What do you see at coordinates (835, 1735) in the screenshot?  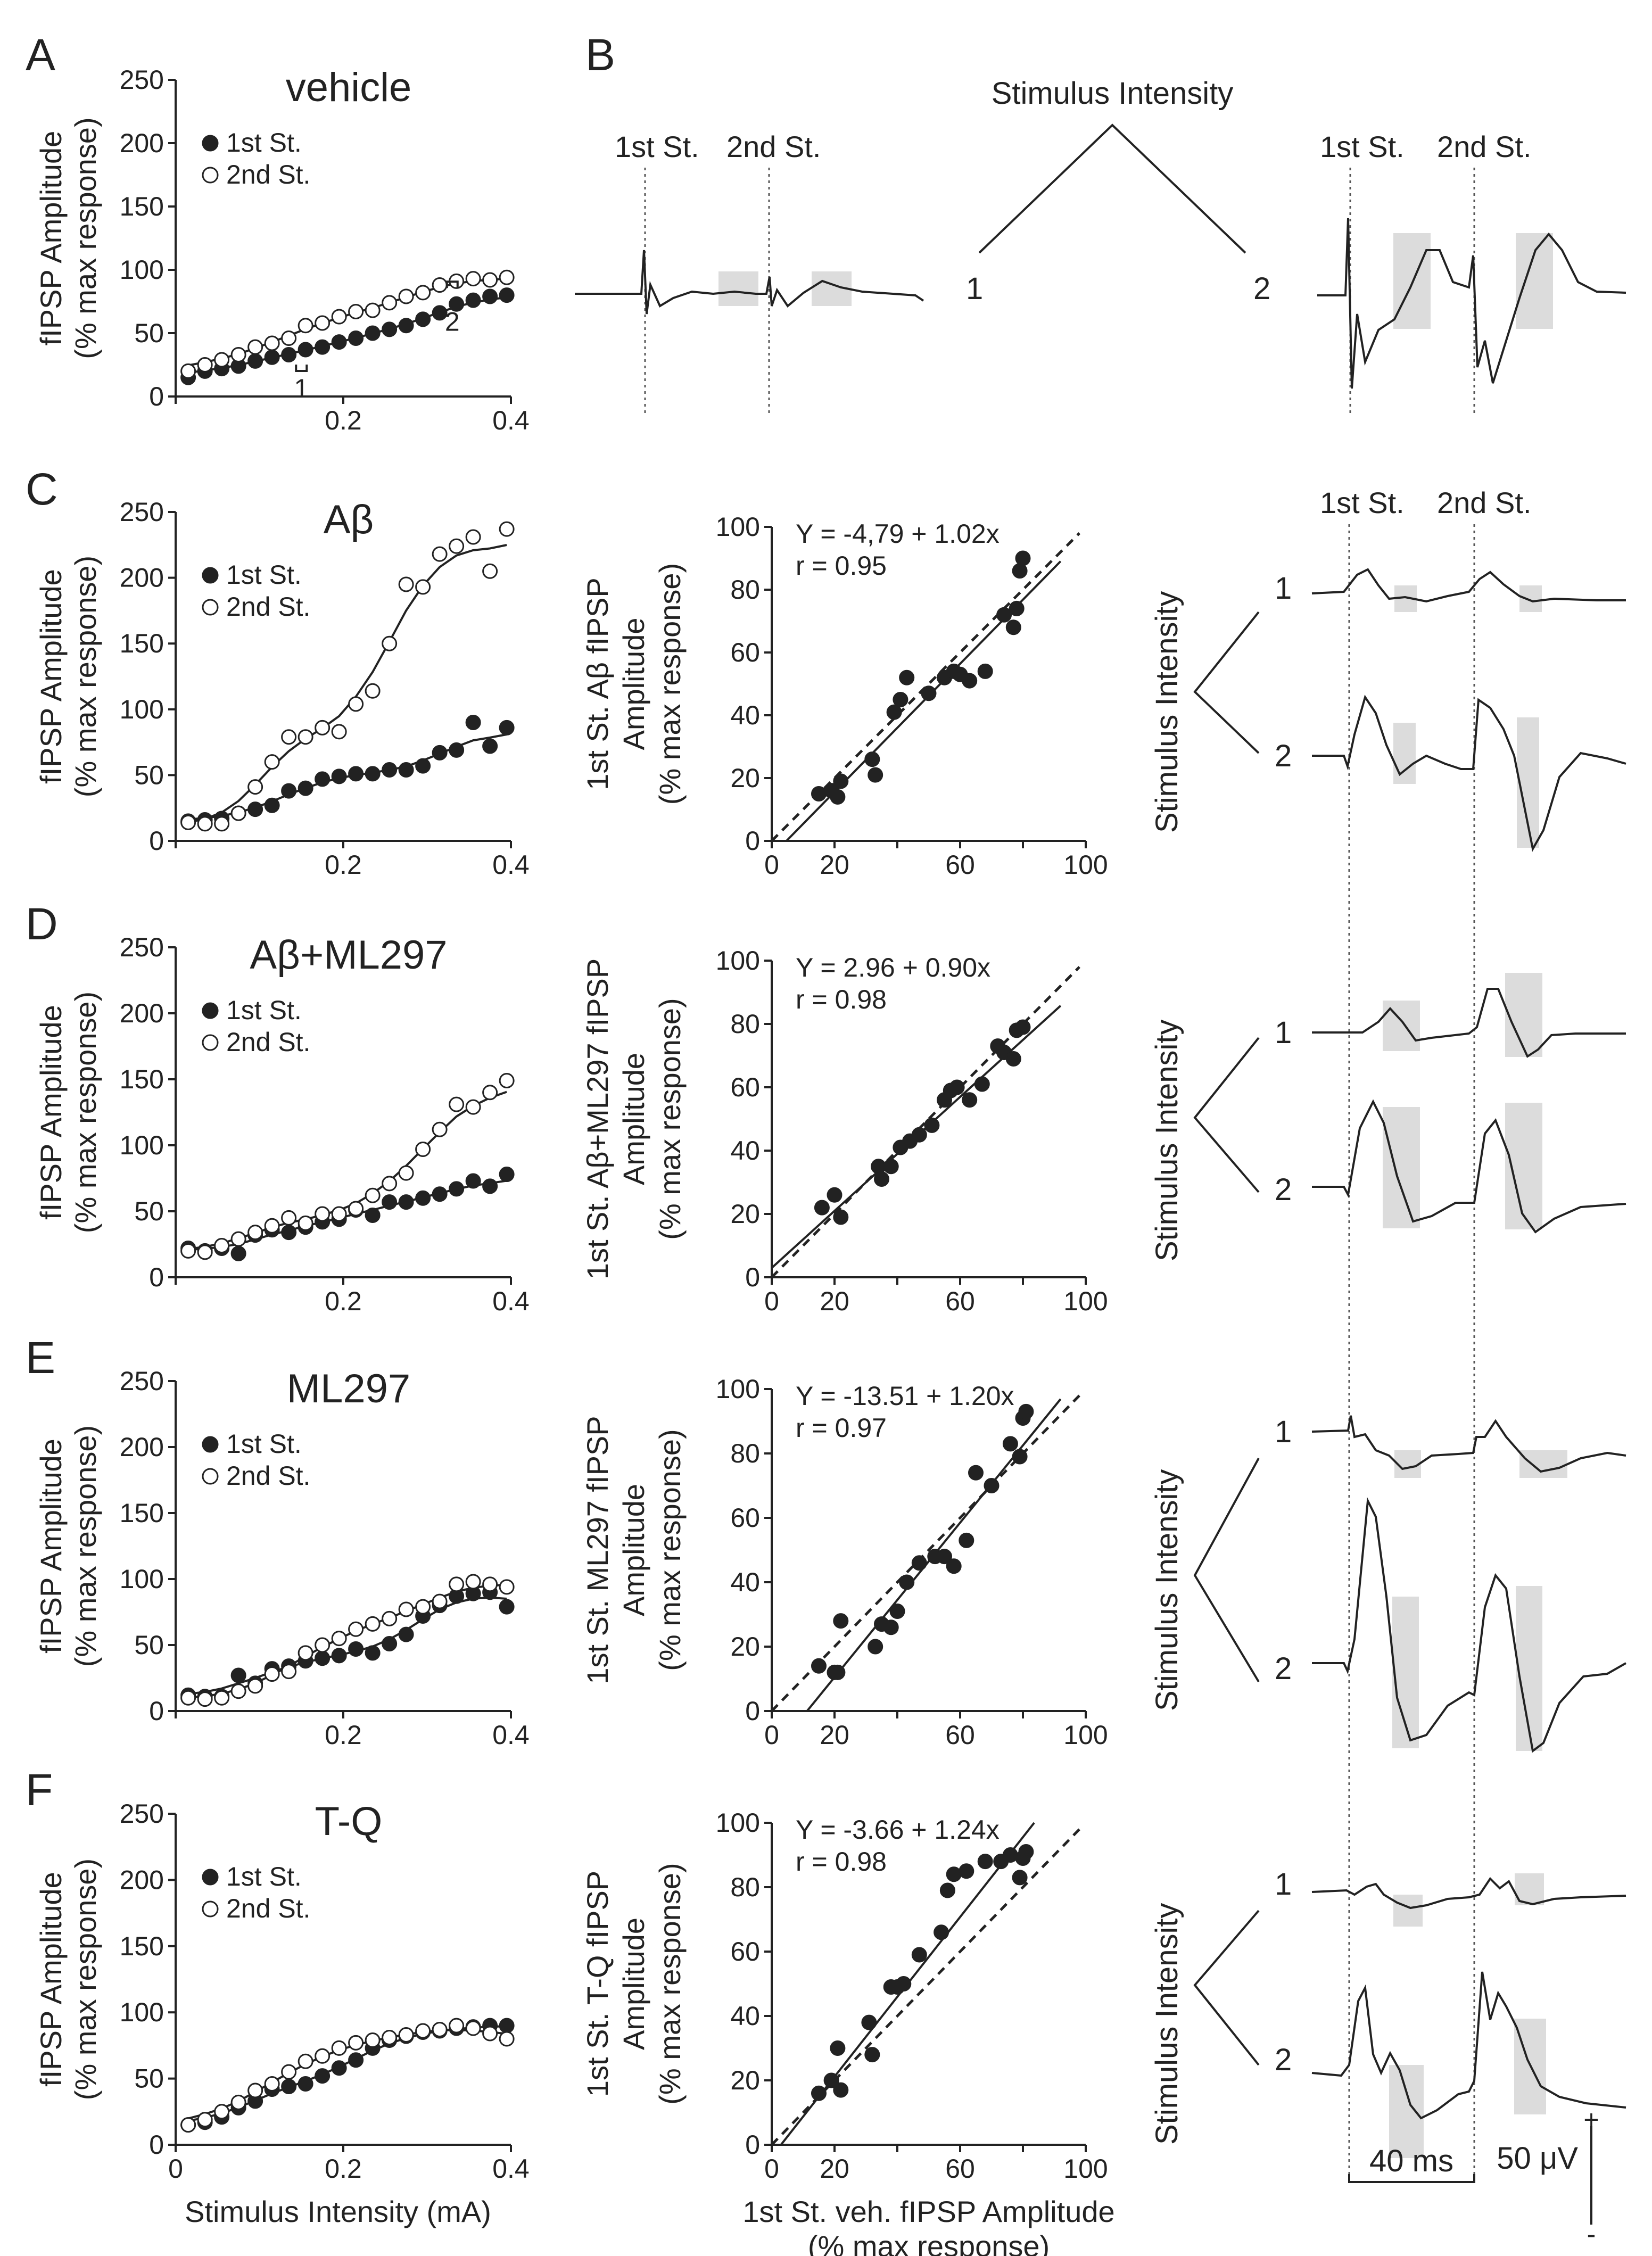 I see `x-tick-label: 20` at bounding box center [835, 1735].